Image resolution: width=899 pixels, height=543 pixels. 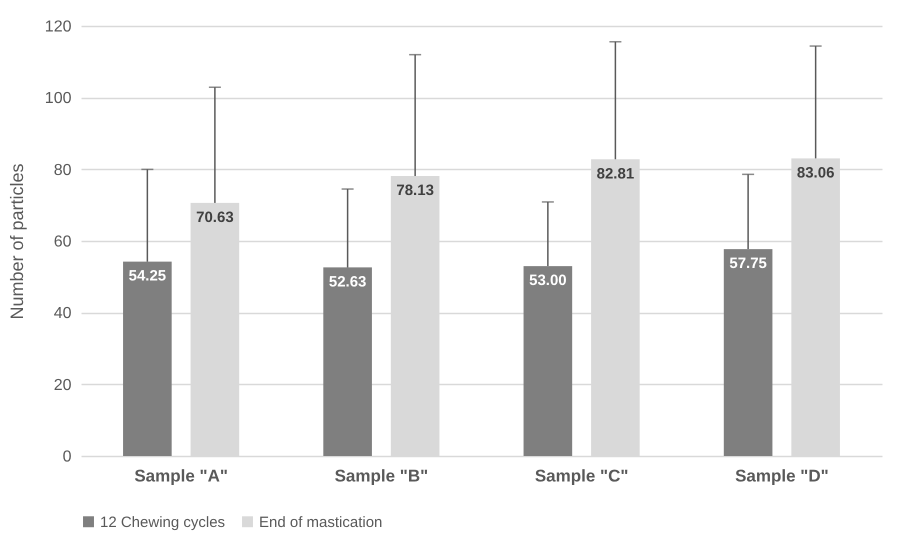 I want to click on y-tick-label: 0, so click(x=67, y=457).